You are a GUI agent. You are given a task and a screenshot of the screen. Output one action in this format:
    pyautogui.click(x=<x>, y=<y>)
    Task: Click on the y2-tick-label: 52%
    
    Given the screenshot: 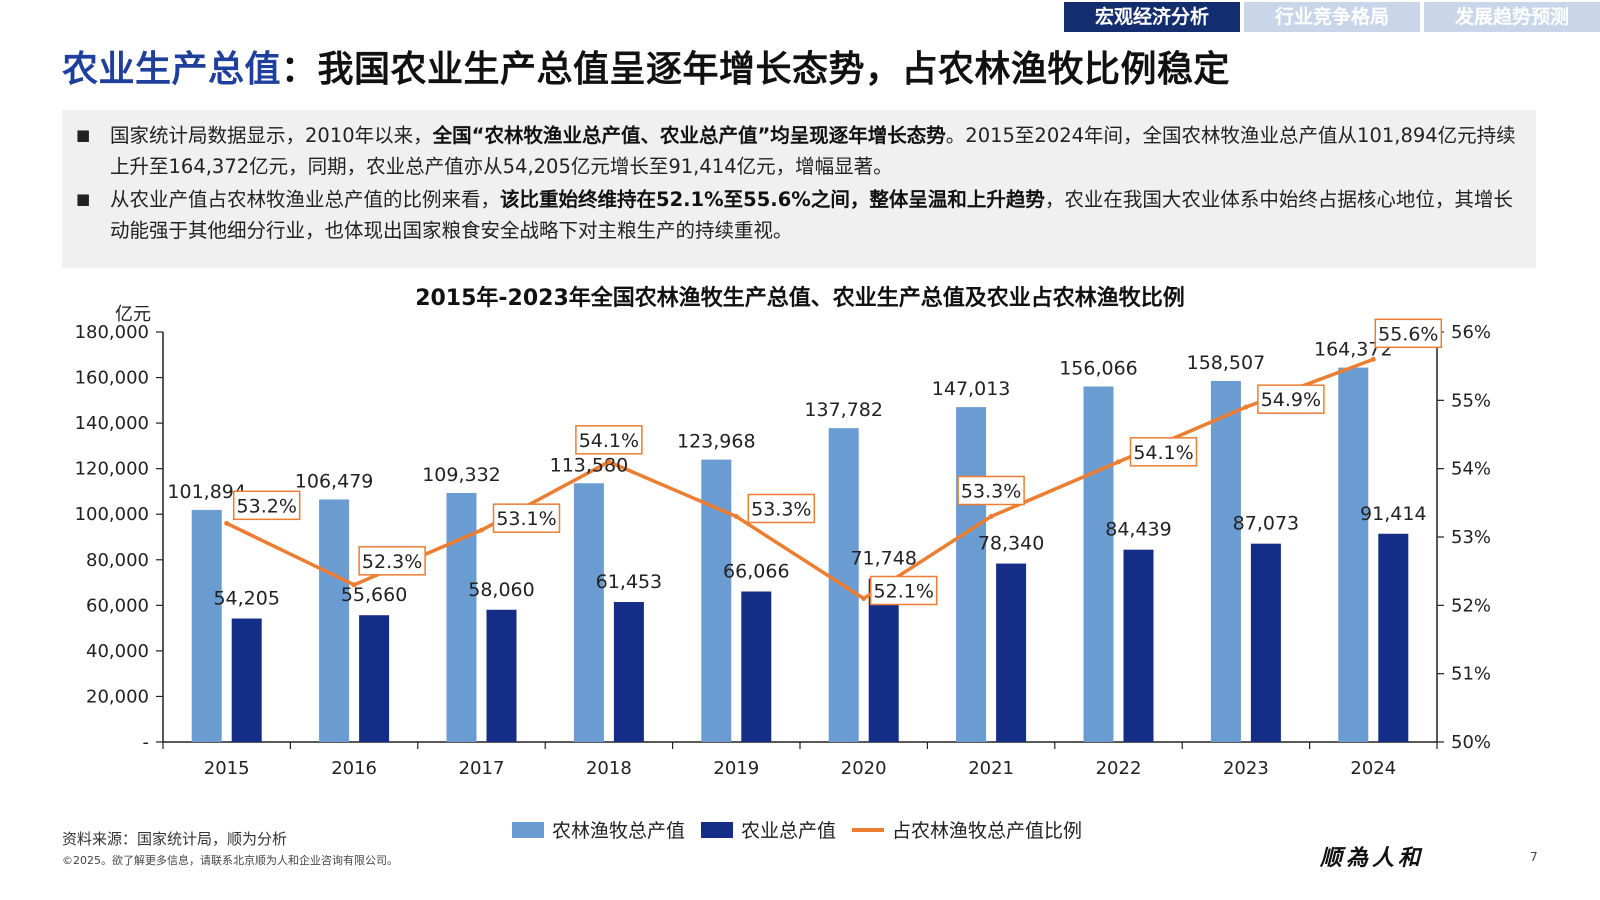 What is the action you would take?
    pyautogui.click(x=1471, y=605)
    